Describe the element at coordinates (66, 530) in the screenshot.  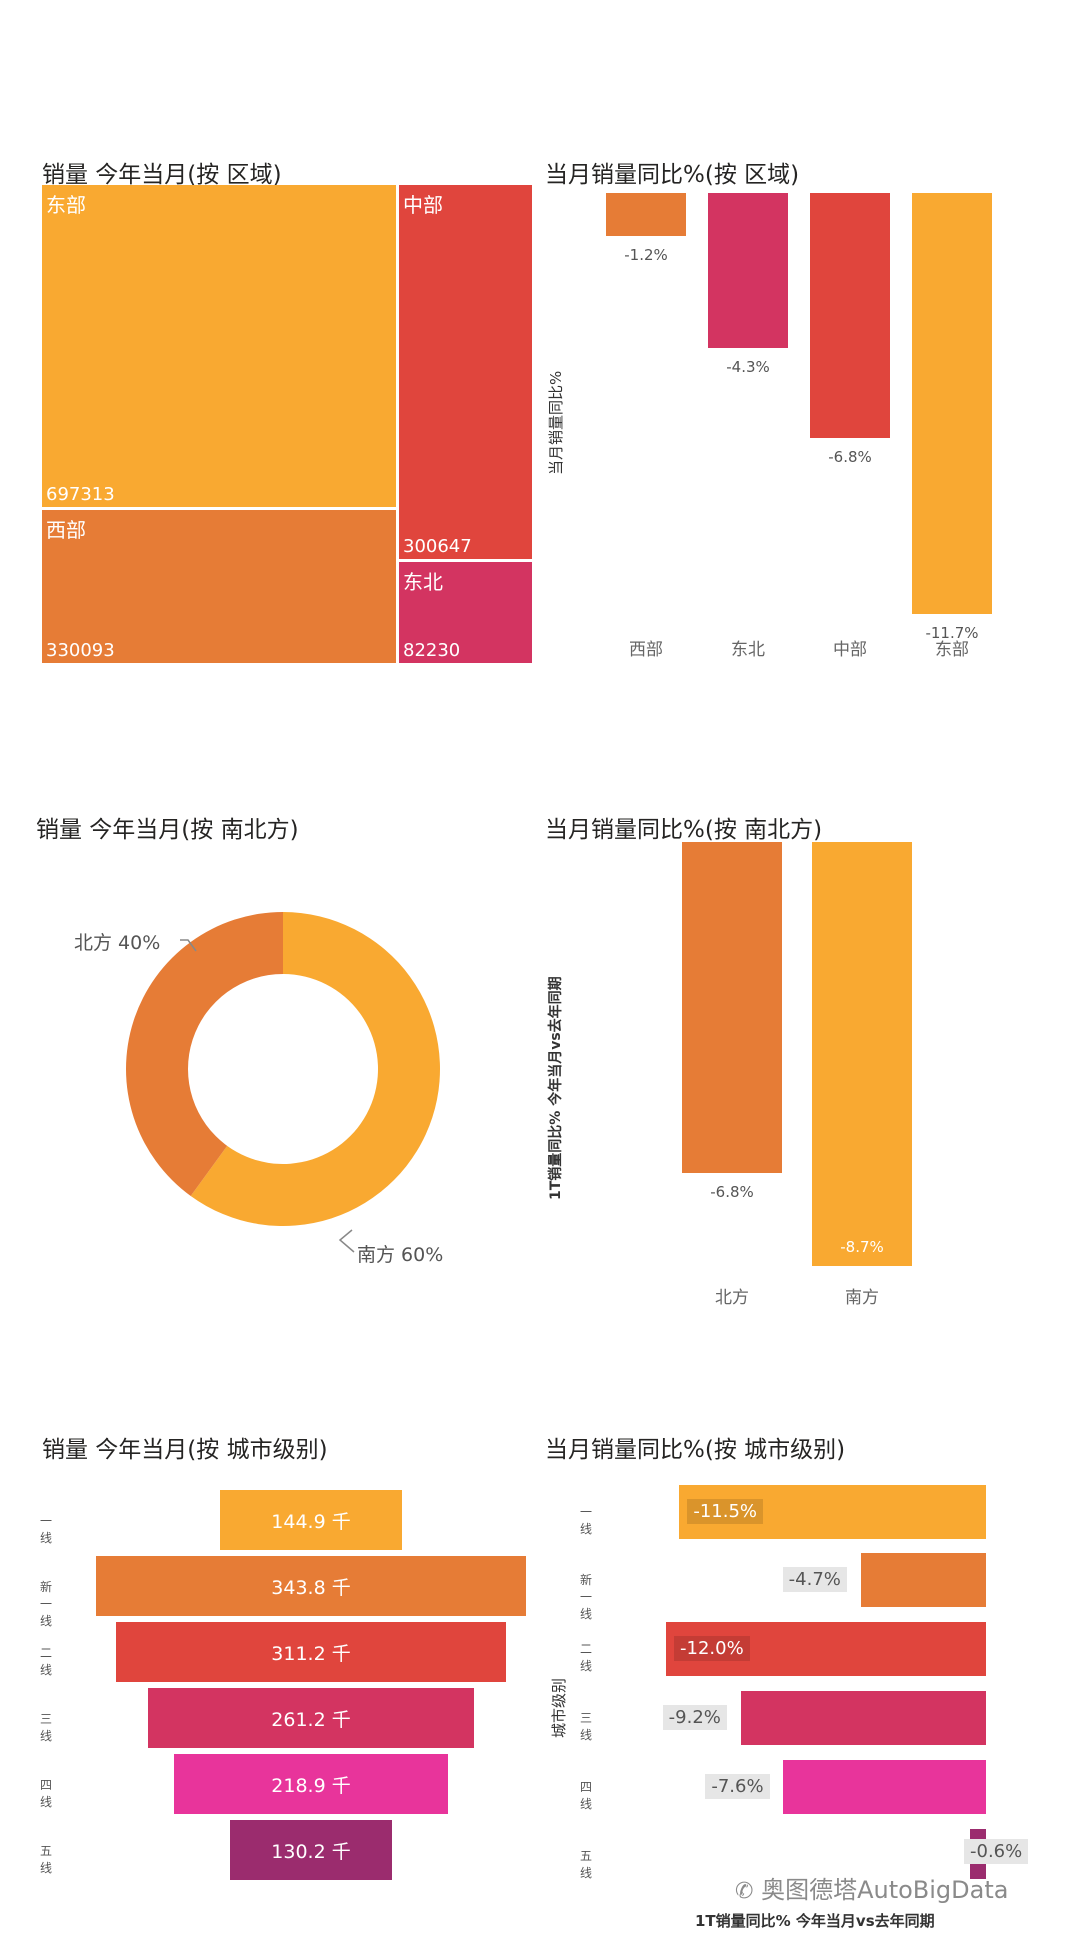
I see `treemap-label-west: 西部` at that location.